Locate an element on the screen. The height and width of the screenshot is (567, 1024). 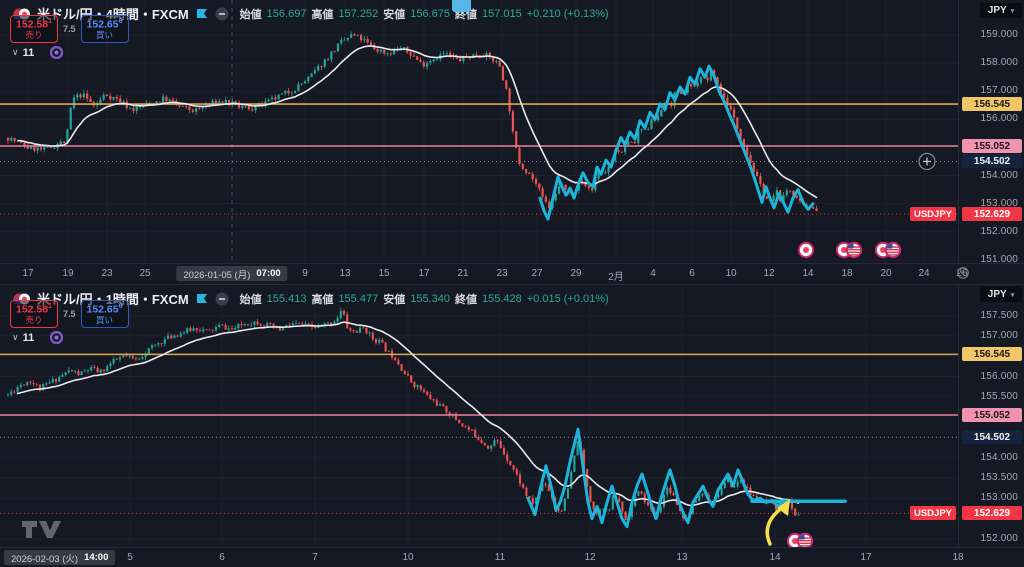
price-axis-tick: 159.000 is located at coordinates (999, 35).